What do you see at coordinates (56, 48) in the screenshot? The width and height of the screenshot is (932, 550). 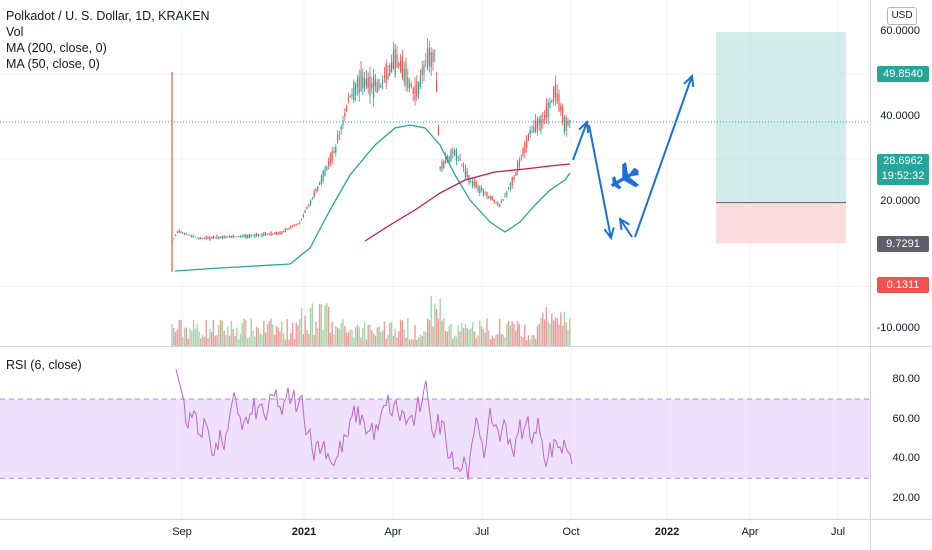 I see `ma200-legend: MA (200, close, 0)` at bounding box center [56, 48].